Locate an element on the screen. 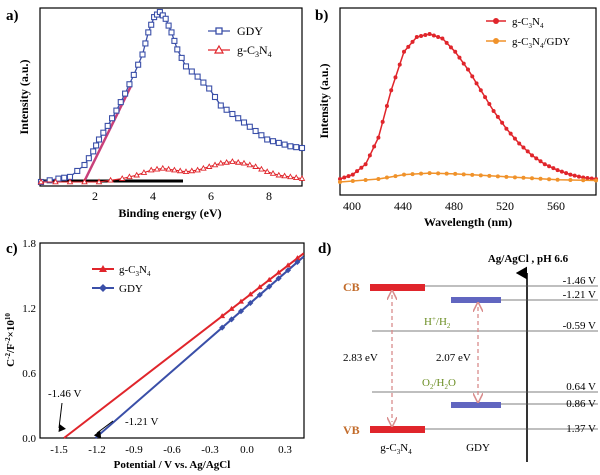 The image size is (600, 475). panel-b-xticks: 400 440 480 520 560 is located at coordinates (454, 206).